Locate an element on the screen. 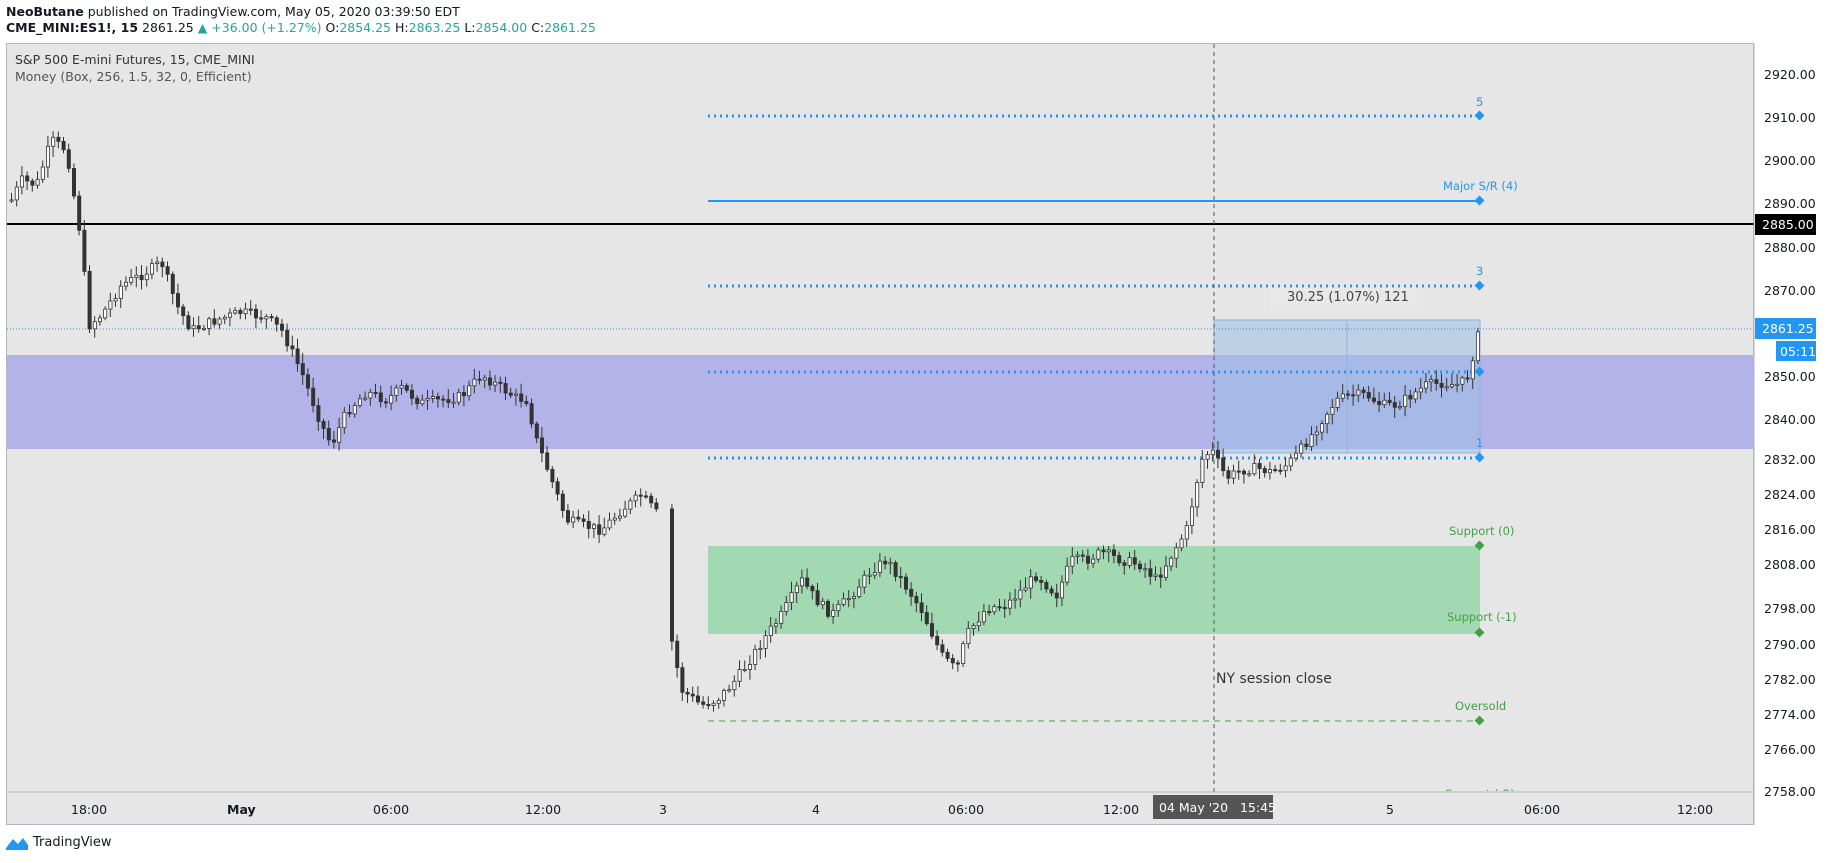 The image size is (1828, 863). change-value: ▲ +36.00 (+1.27%) is located at coordinates (259, 27).